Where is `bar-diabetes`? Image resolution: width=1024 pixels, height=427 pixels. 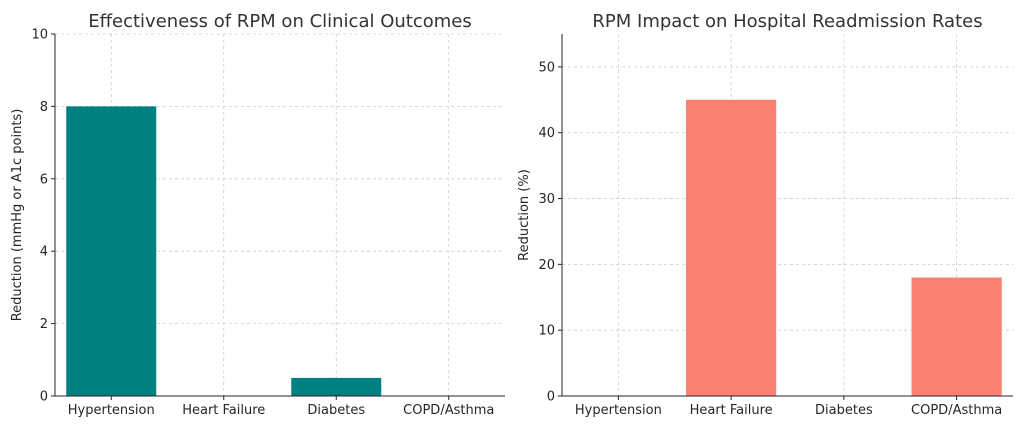 bar-diabetes is located at coordinates (336, 386).